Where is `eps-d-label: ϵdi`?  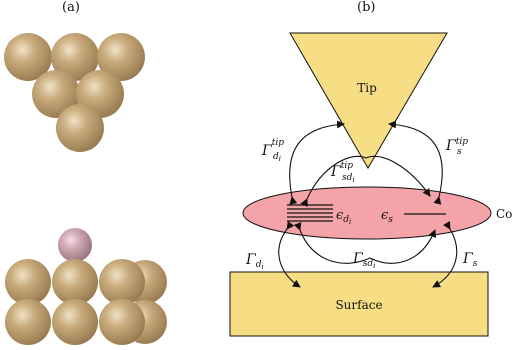 eps-d-label: ϵdi is located at coordinates (343, 217).